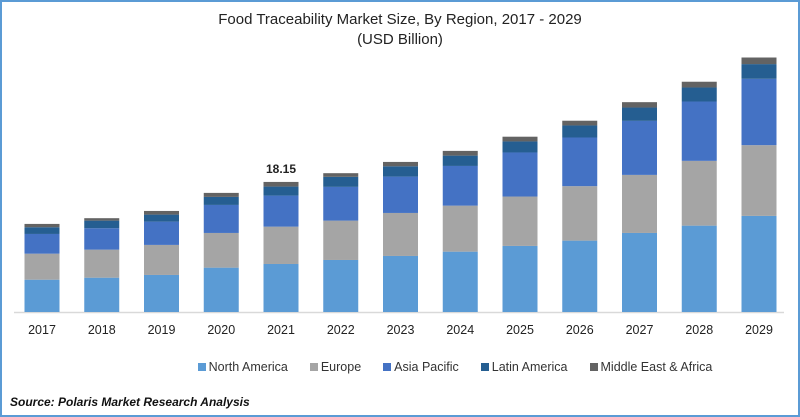 This screenshot has width=800, height=417. What do you see at coordinates (460, 228) in the screenshot?
I see `bar-segment-2024-europe` at bounding box center [460, 228].